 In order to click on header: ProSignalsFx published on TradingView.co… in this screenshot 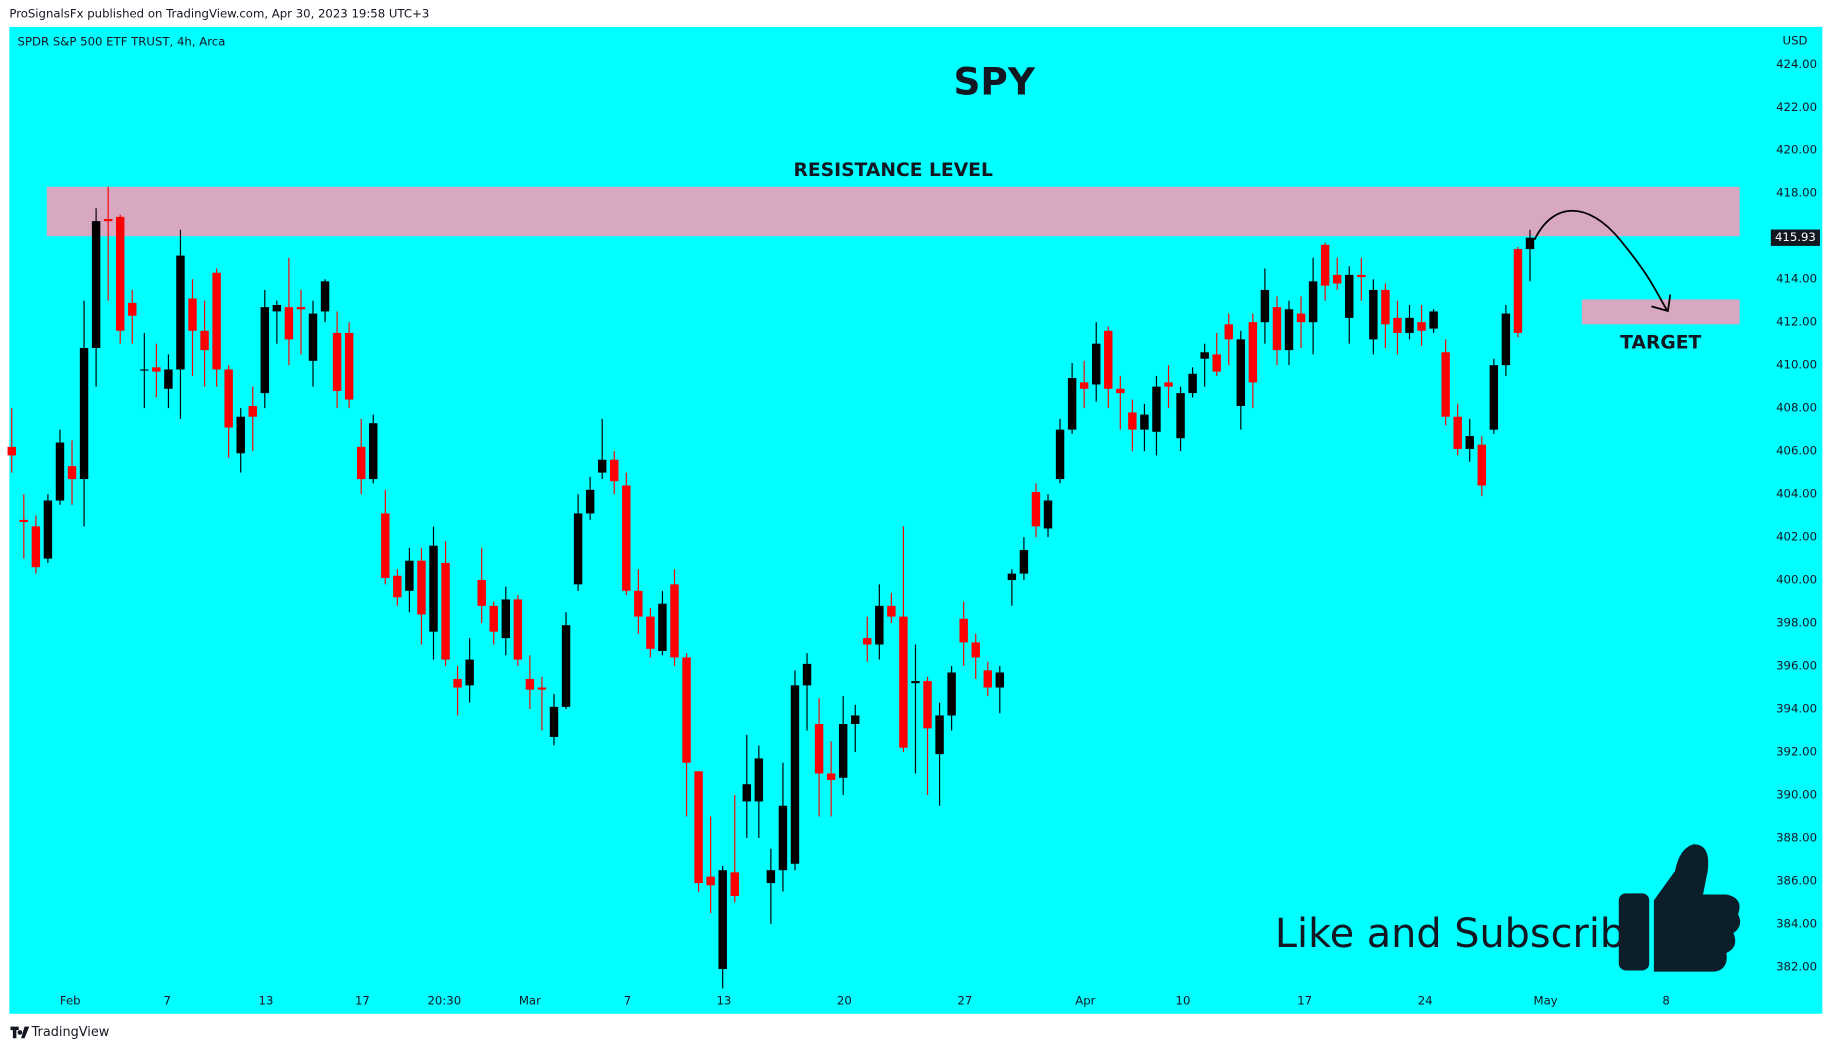, I will do `click(219, 14)`.